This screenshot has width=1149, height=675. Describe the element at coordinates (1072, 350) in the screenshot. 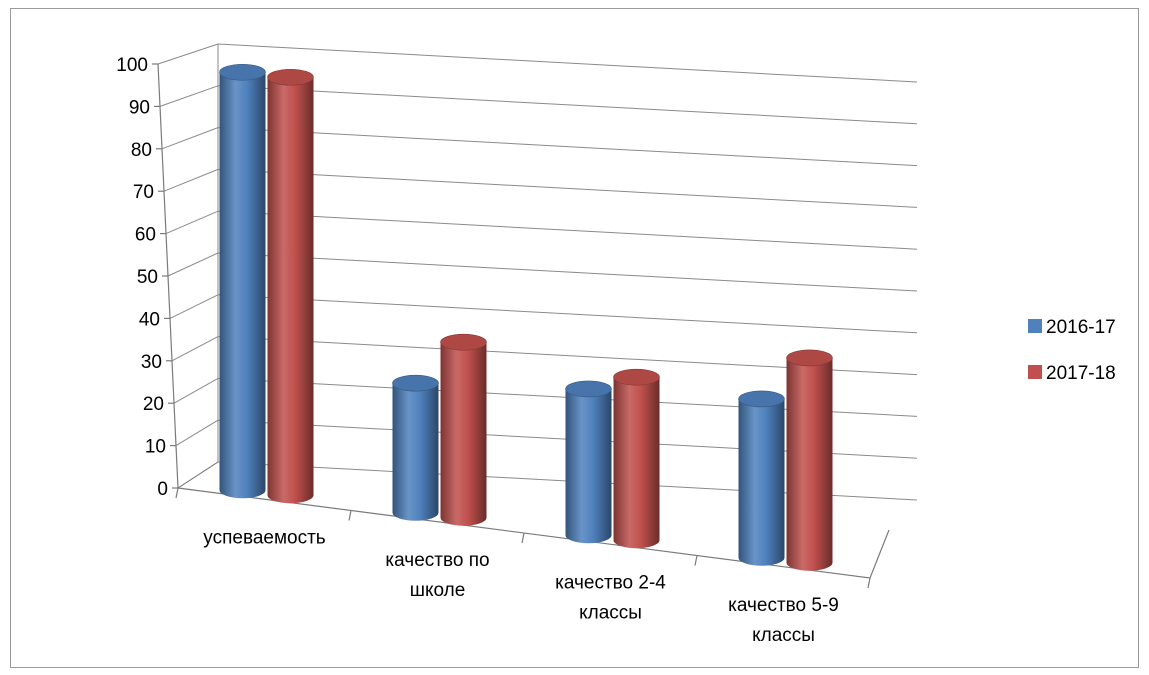

I see `legend: 2016-17 2017-18` at that location.